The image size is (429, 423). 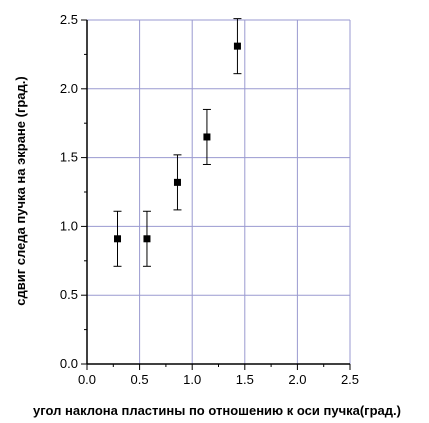 What do you see at coordinates (73, 191) in the screenshot?
I see `y-axis-ticks: 0.0 0.5 1.0 1.5 2.0 2.5` at bounding box center [73, 191].